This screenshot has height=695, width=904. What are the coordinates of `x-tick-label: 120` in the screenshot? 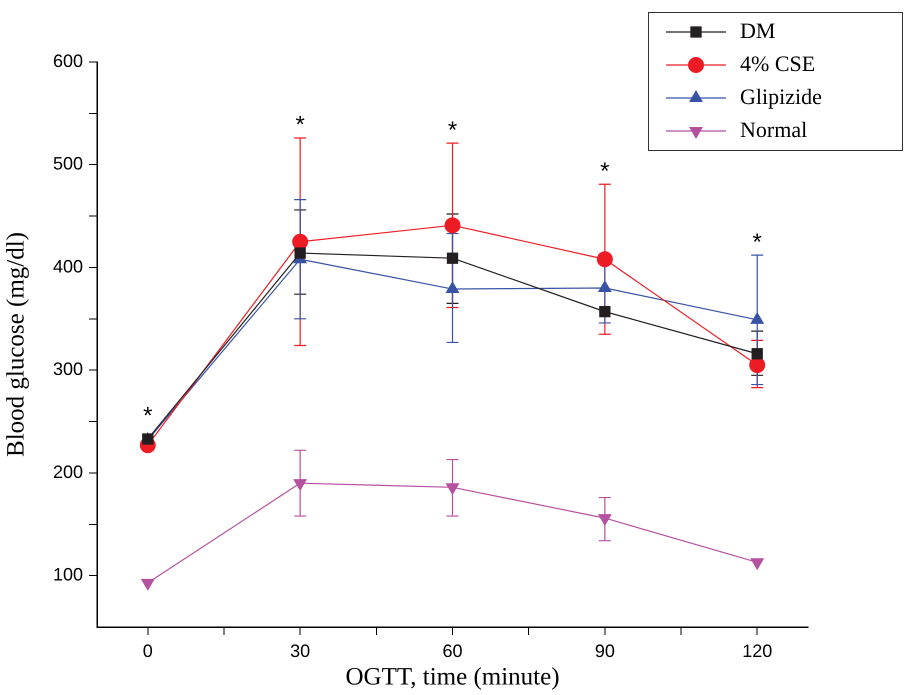 It's located at (757, 650).